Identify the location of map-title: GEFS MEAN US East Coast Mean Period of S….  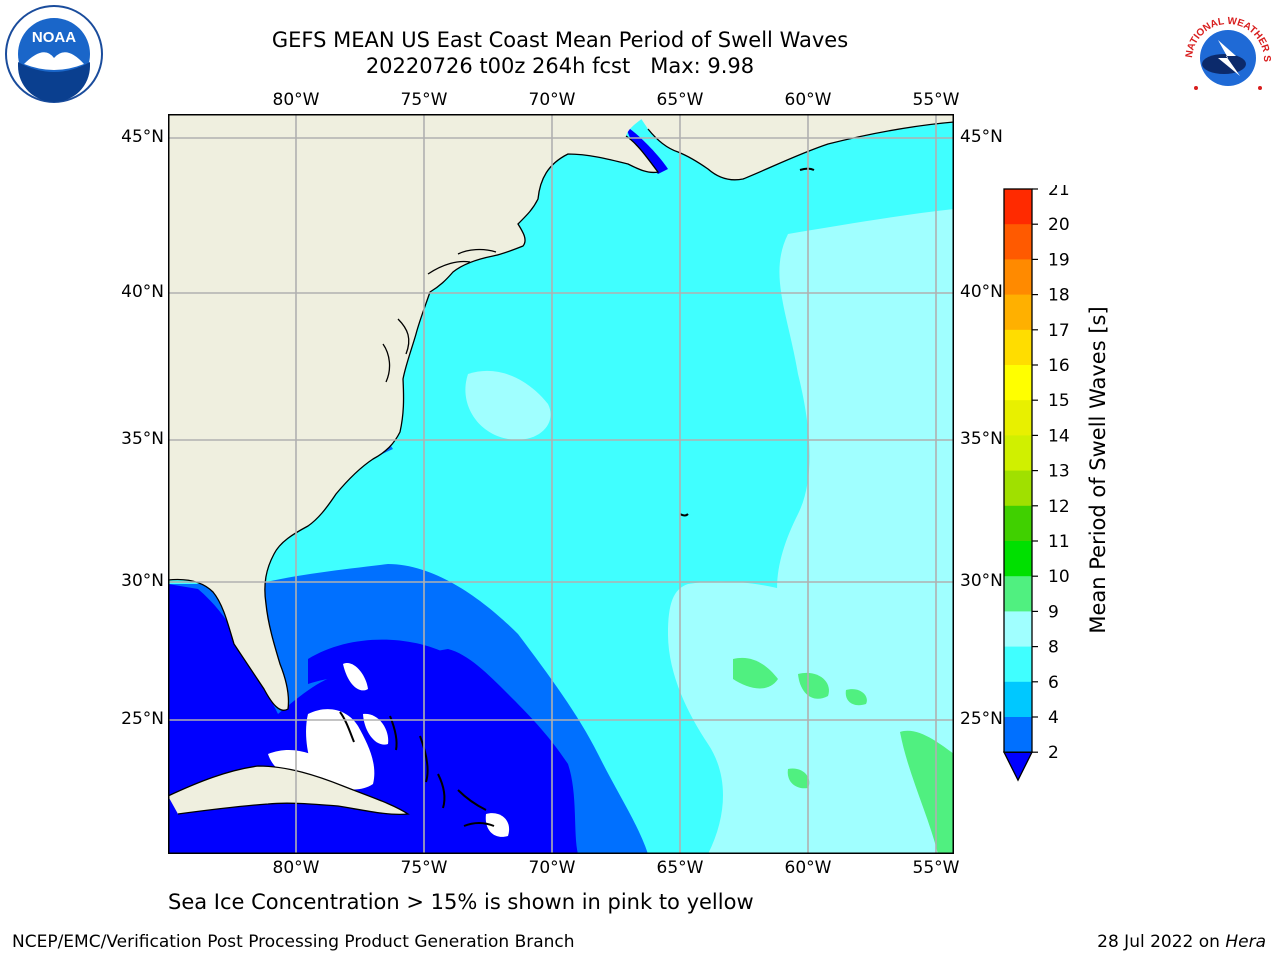
(560, 40).